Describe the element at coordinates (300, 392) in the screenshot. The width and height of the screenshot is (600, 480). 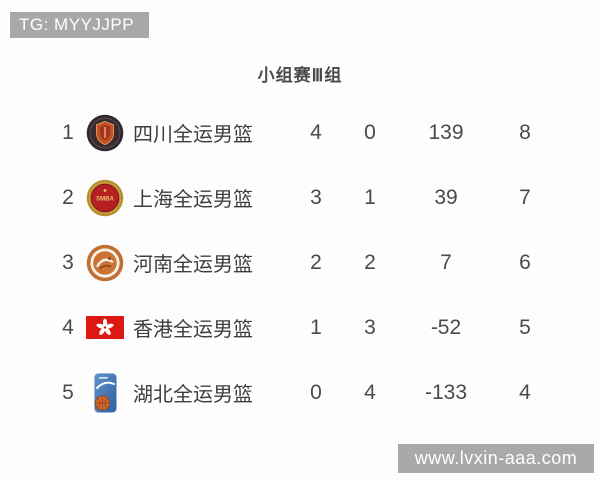
I see `table-row-hubei: 5 湖北全运男篮 0 4` at that location.